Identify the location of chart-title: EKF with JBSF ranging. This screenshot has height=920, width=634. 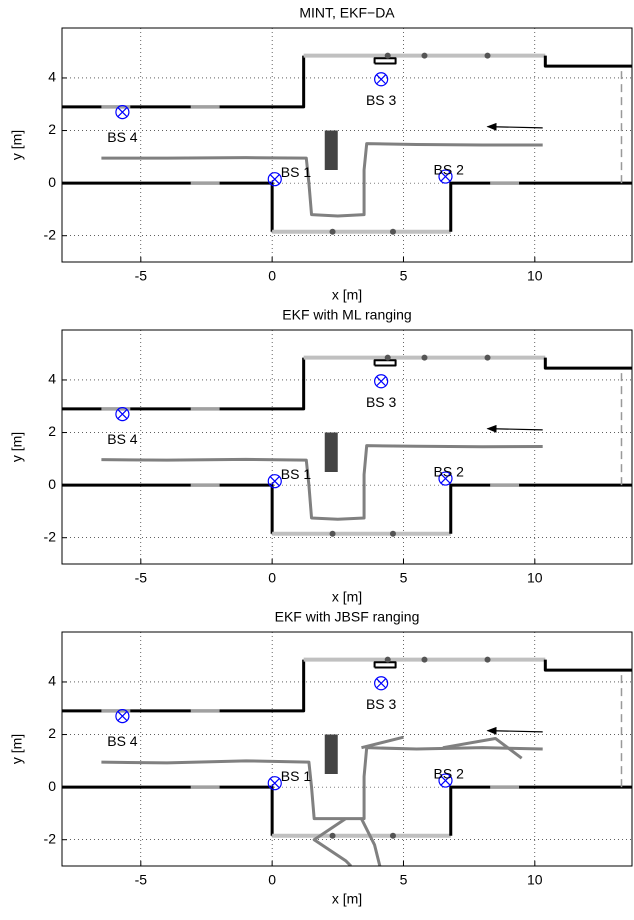
(347, 617).